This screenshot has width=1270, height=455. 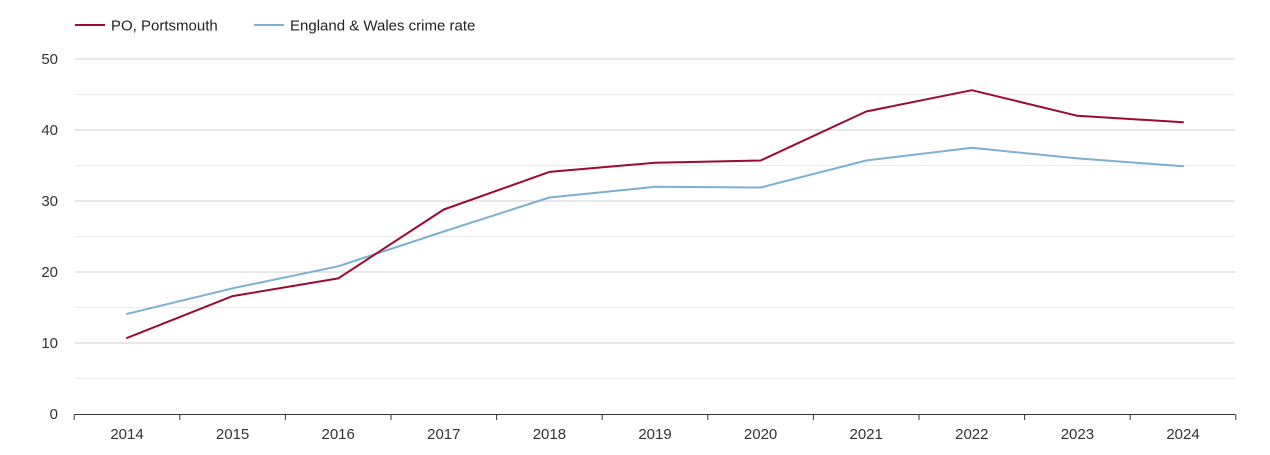 I want to click on x-tick-label: 2023, so click(x=1077, y=434).